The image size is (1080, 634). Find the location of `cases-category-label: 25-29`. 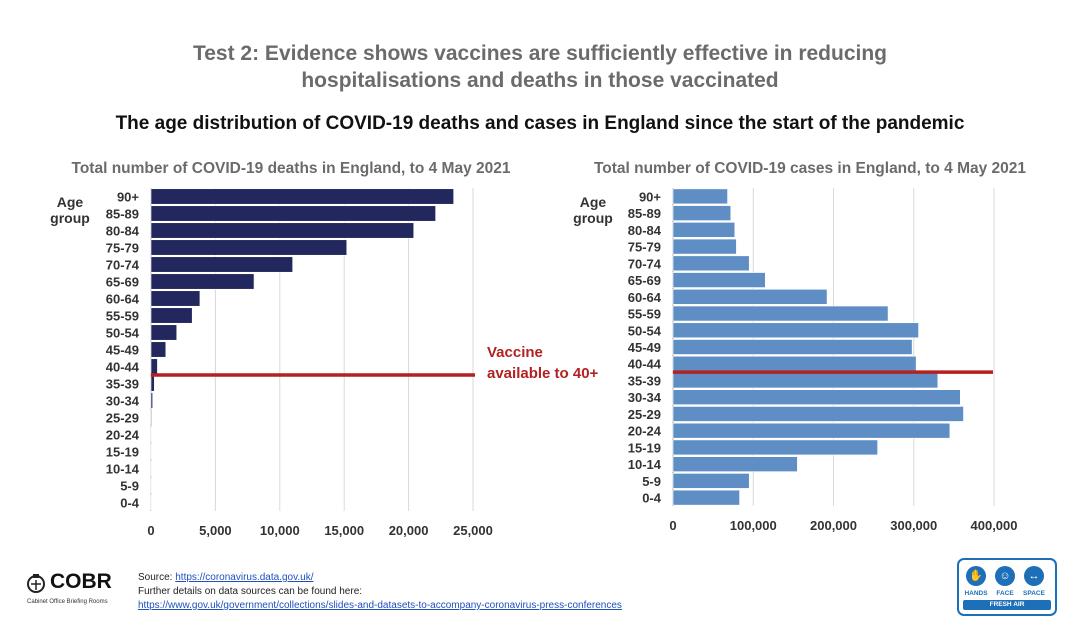

cases-category-label: 25-29 is located at coordinates (644, 414).